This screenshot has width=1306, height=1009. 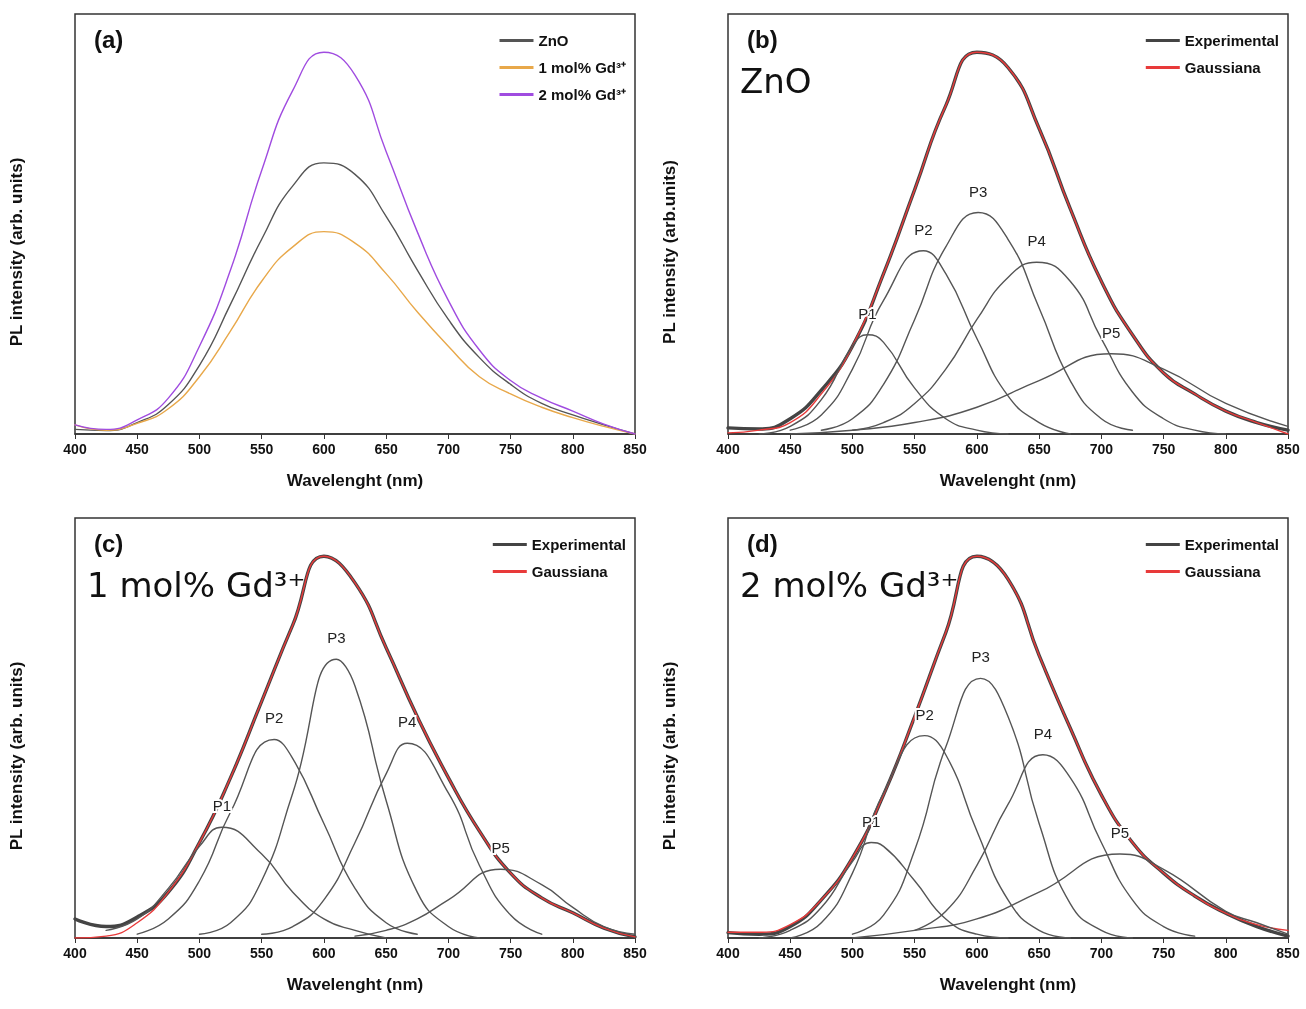 What do you see at coordinates (762, 543) in the screenshot?
I see `chart-title: (d)` at bounding box center [762, 543].